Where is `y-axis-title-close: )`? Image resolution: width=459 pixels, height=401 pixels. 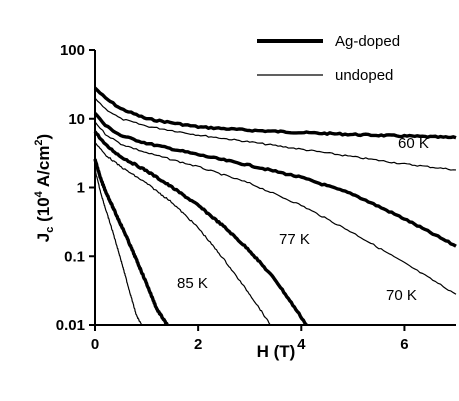
y-axis-title-close: ) is located at coordinates (43, 137).